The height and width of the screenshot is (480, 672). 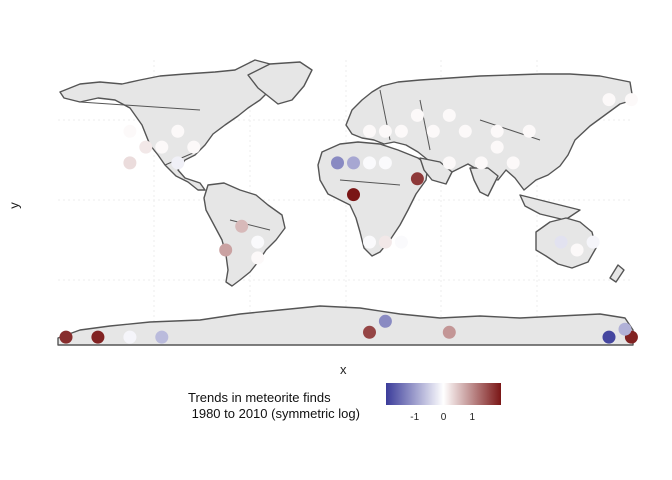 I want to click on legend-title-line2: 1980 to 2010 (symmetric log), so click(x=274, y=413).